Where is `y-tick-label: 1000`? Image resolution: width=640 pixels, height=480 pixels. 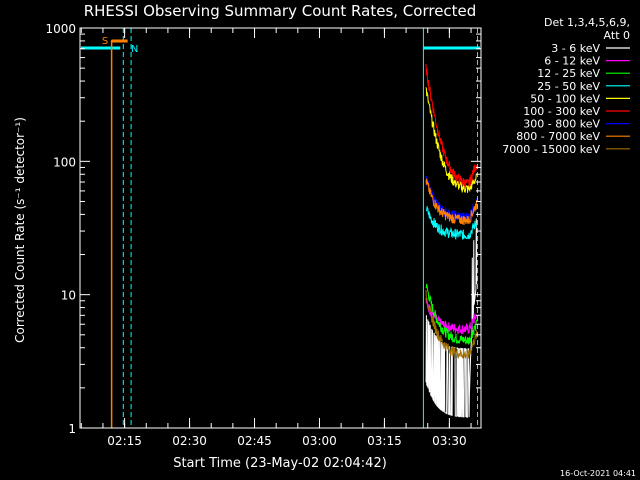
y-tick-label: 1000 is located at coordinates (60, 29).